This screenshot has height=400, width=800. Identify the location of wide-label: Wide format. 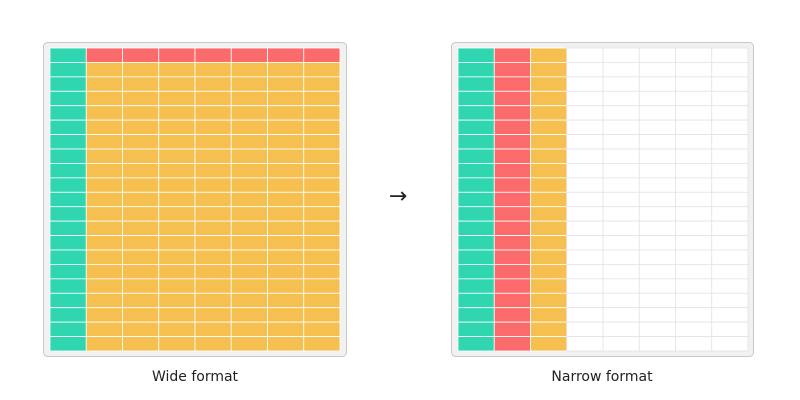
(195, 377).